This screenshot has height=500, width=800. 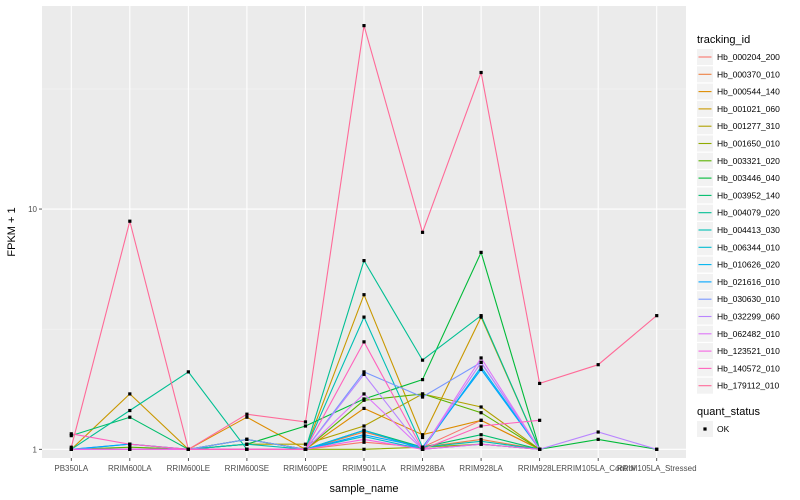 I want to click on status-legend-label: OK, so click(x=723, y=429).